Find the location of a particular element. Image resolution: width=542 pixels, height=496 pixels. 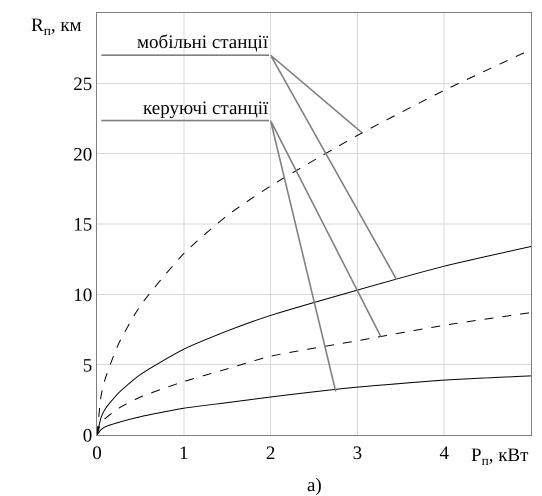

x-axis-title: P$_{п}$, кВт is located at coordinates (500, 456).